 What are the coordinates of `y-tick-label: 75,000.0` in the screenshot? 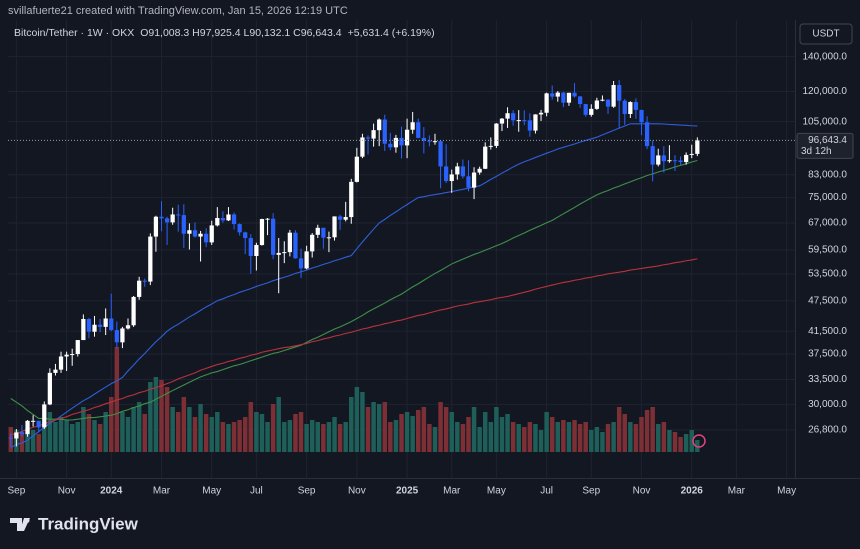 It's located at (827, 197).